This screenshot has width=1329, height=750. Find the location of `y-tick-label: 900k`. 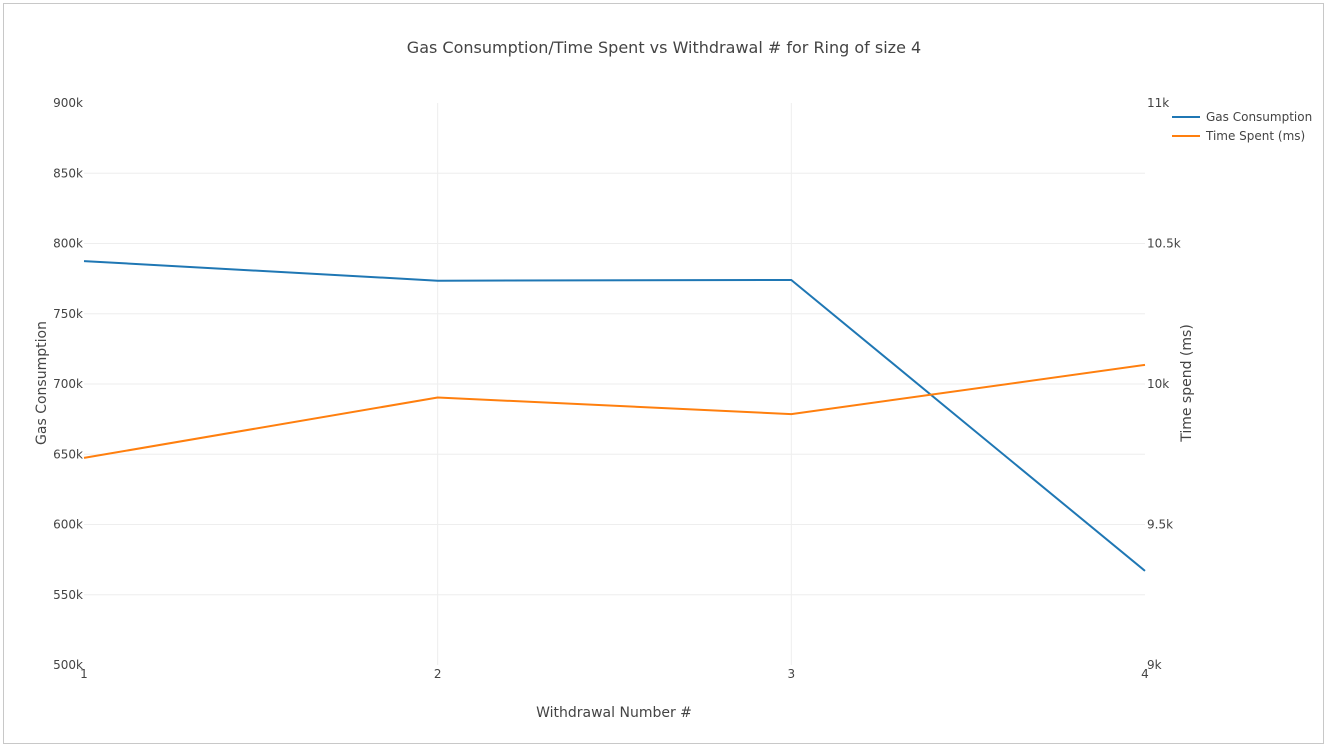

y-tick-label: 900k is located at coordinates (68, 103).